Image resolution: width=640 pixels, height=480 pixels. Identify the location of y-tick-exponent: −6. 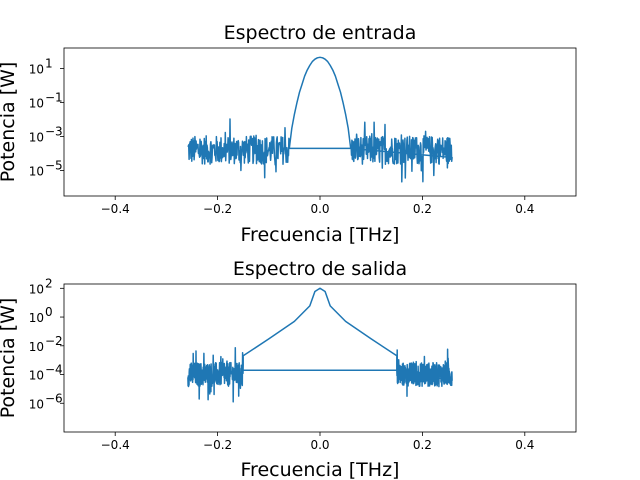
(54, 398).